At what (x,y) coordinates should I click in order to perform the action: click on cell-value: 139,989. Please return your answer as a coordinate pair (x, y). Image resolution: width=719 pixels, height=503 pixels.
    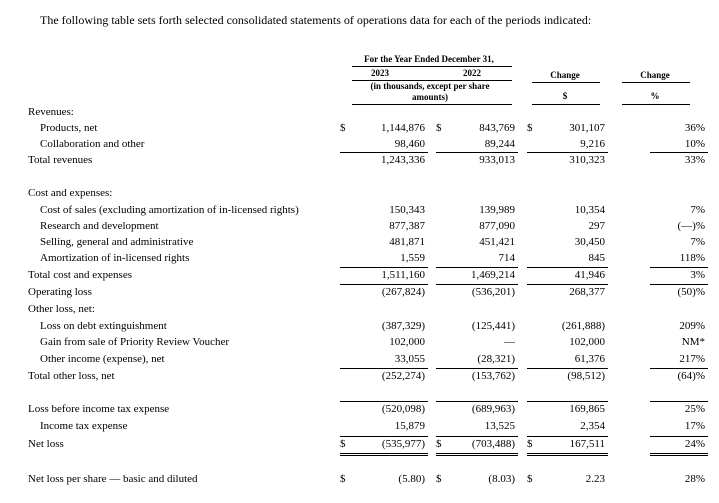
    Looking at the image, I should click on (497, 210).